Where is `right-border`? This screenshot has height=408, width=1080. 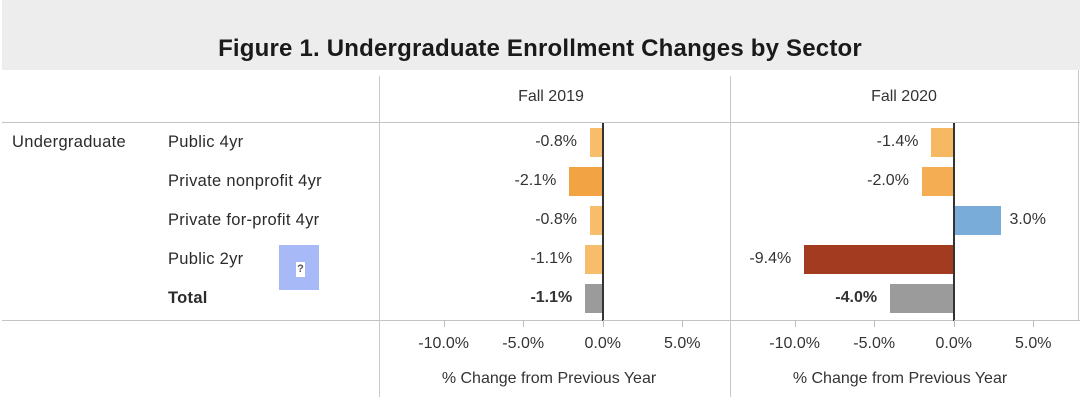 right-border is located at coordinates (1078, 195).